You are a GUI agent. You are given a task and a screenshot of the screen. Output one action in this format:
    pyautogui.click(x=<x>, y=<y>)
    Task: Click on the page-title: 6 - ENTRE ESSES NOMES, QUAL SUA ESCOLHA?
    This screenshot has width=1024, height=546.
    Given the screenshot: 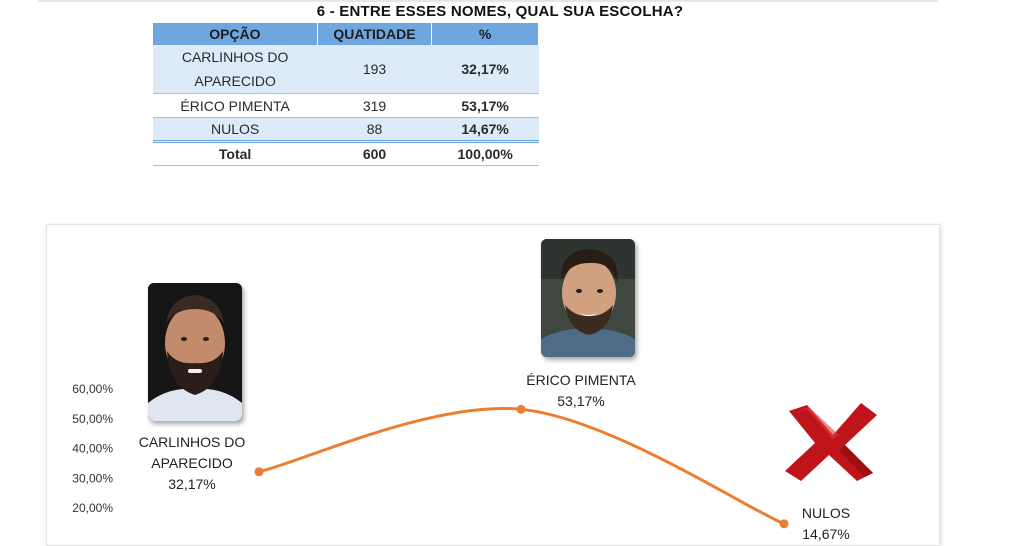 What is the action you would take?
    pyautogui.click(x=500, y=11)
    